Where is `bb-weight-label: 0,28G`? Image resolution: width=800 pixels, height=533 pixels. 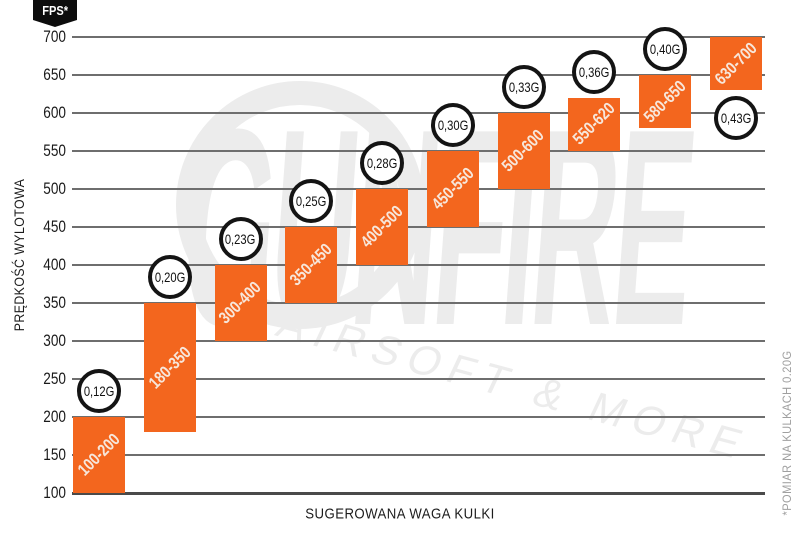
bb-weight-label: 0,28G is located at coordinates (382, 163).